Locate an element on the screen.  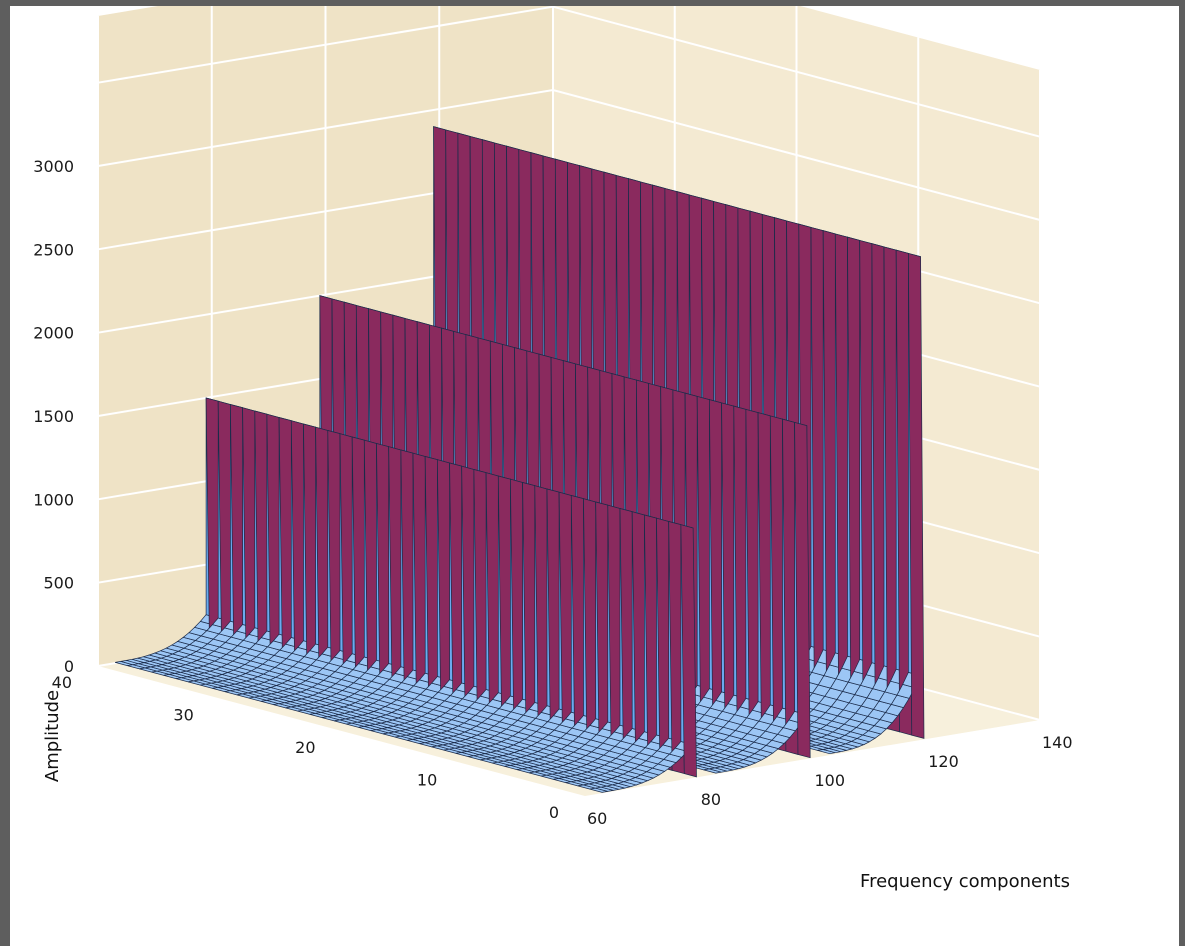
y-tick-label: 0 is located at coordinates (554, 812).